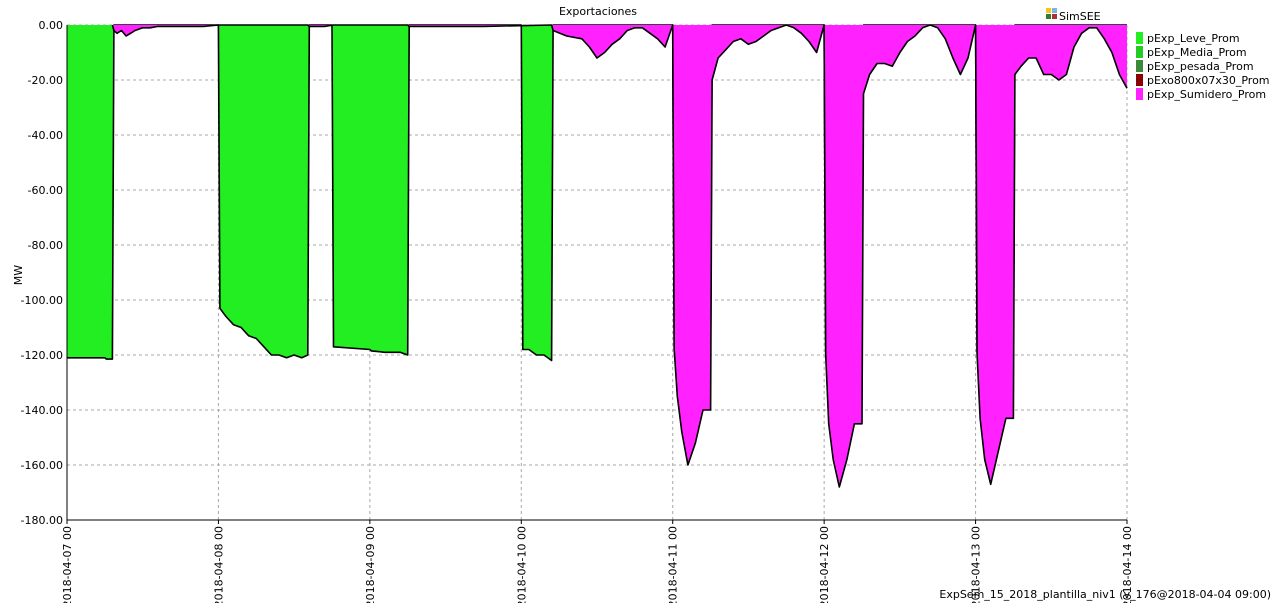  Describe the element at coordinates (18, 275) in the screenshot. I see `y-axis-title: MW` at that location.